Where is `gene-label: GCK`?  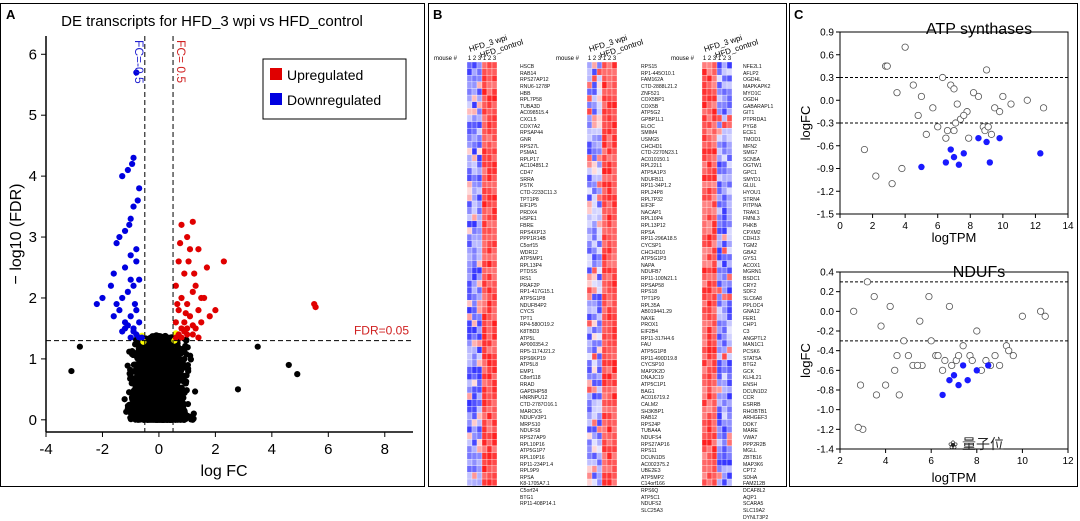 gene-label: GCK is located at coordinates (758, 372).